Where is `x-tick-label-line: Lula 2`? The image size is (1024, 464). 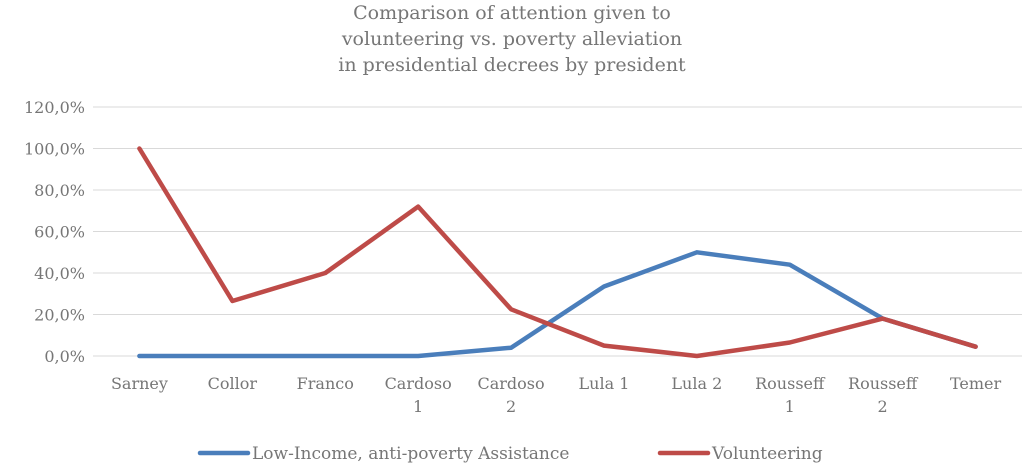 x-tick-label-line: Lula 2 is located at coordinates (696, 383).